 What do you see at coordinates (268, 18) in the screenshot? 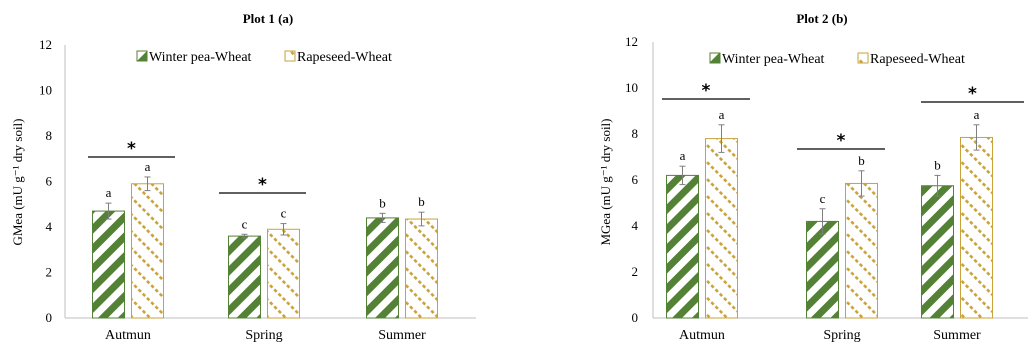
I see `chart-title: Plot 1 (a)` at bounding box center [268, 18].